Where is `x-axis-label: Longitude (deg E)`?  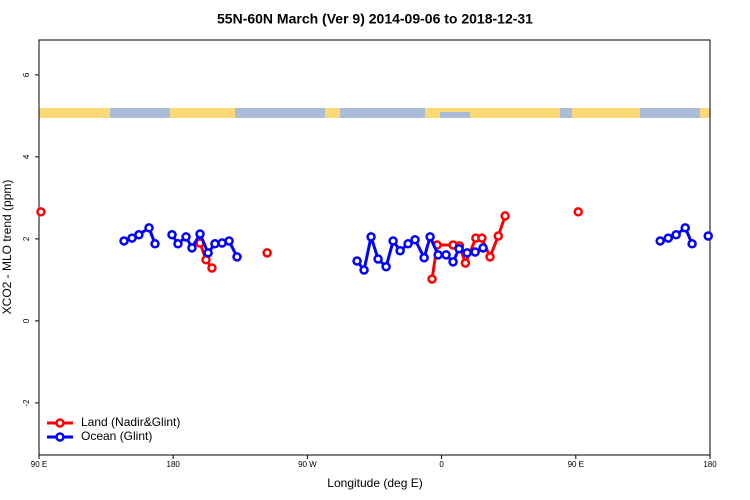
x-axis-label: Longitude (deg E) is located at coordinates (374, 483).